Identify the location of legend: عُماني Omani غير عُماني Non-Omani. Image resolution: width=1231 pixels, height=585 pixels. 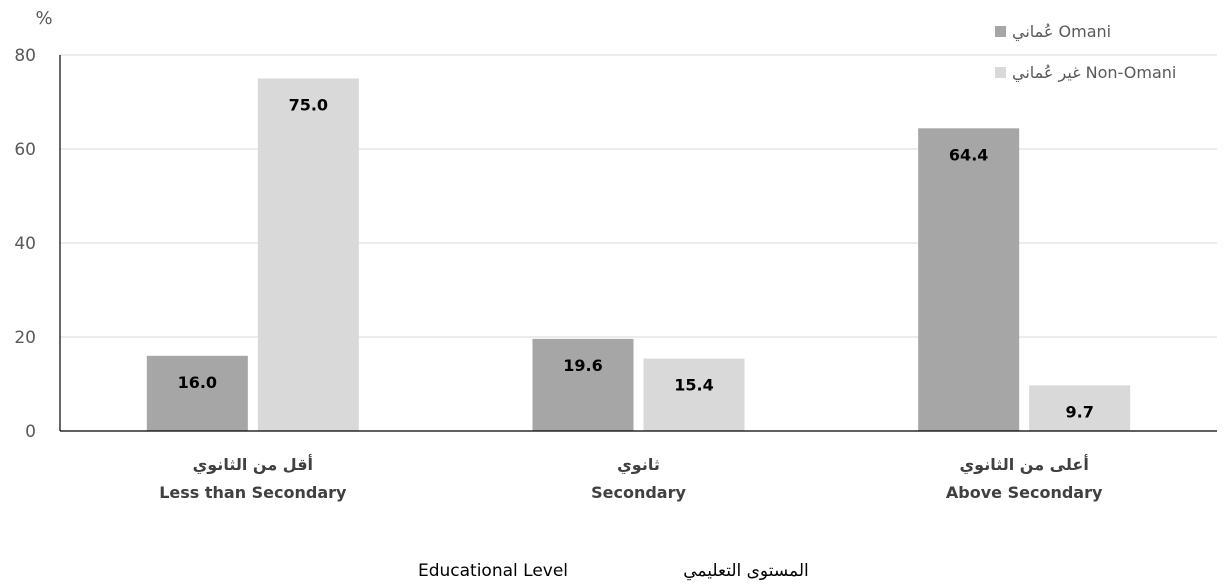
(1085, 52).